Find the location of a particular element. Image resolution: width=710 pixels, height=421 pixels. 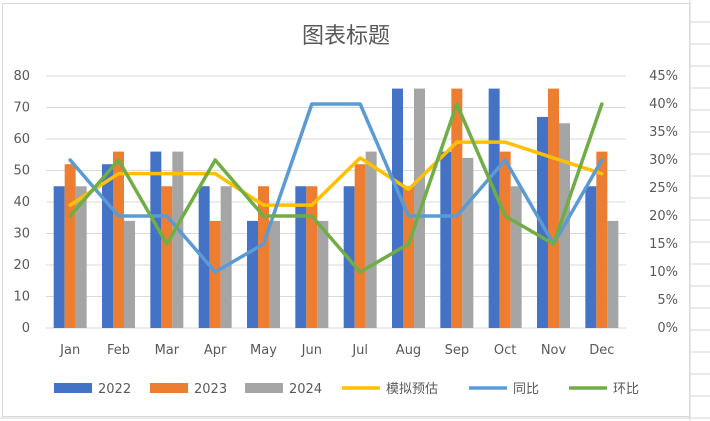

legend-label-2022: 2022 is located at coordinates (114, 389).